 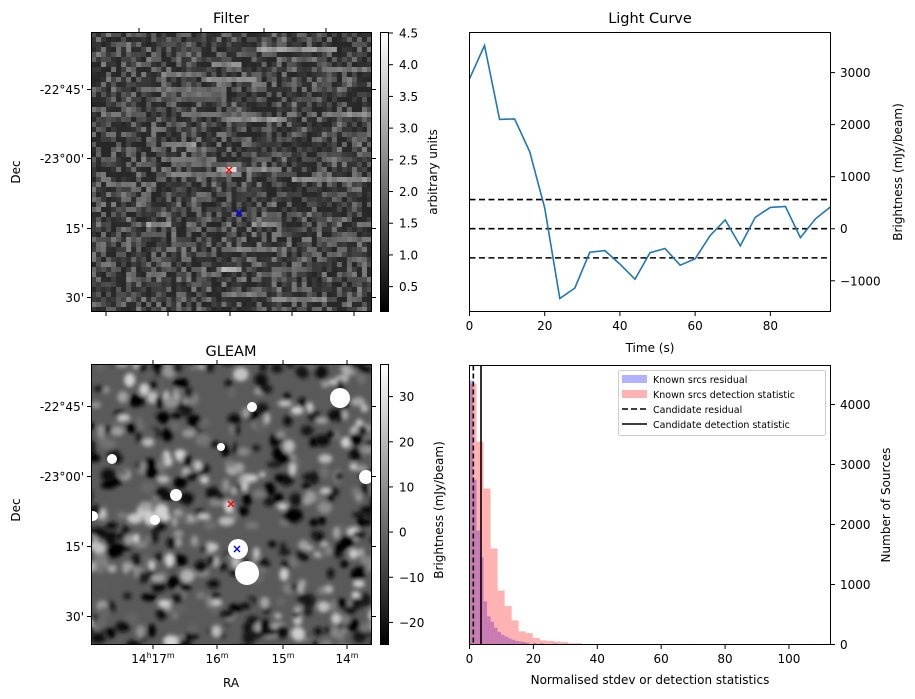 I want to click on gleam-ylabel: Dec, so click(x=16, y=509).